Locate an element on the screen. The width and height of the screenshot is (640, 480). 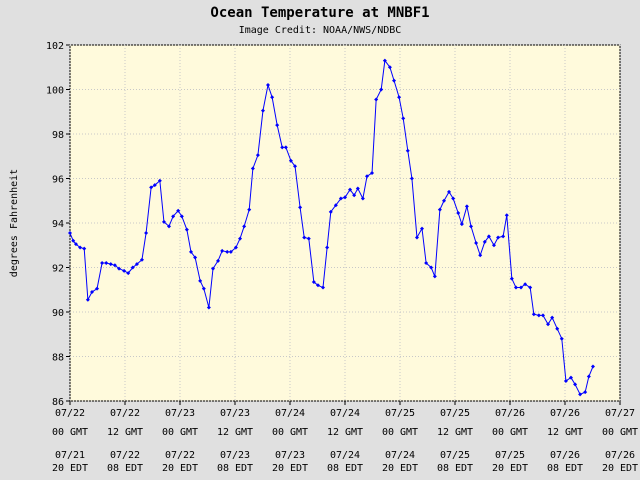
x-tick-label: 07/27 is located at coordinates (620, 413).